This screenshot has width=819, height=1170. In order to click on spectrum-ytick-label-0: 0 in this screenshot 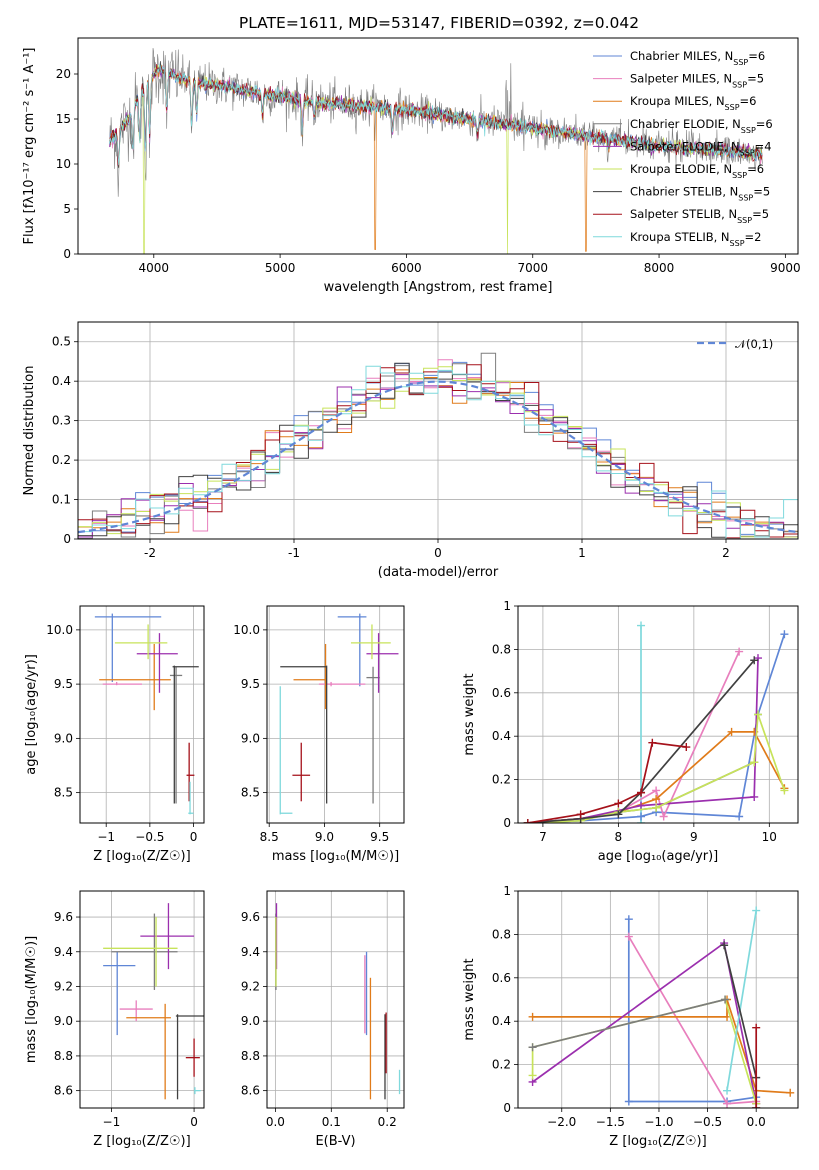, I will do `click(67, 254)`.